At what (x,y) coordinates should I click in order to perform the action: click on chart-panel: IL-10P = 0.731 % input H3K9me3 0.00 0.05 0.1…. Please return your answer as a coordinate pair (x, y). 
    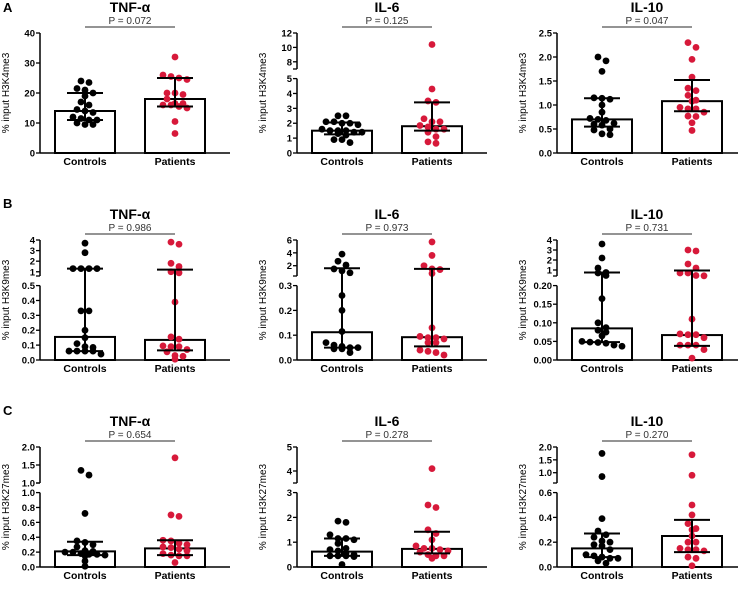
    Looking at the image, I should click on (628, 290).